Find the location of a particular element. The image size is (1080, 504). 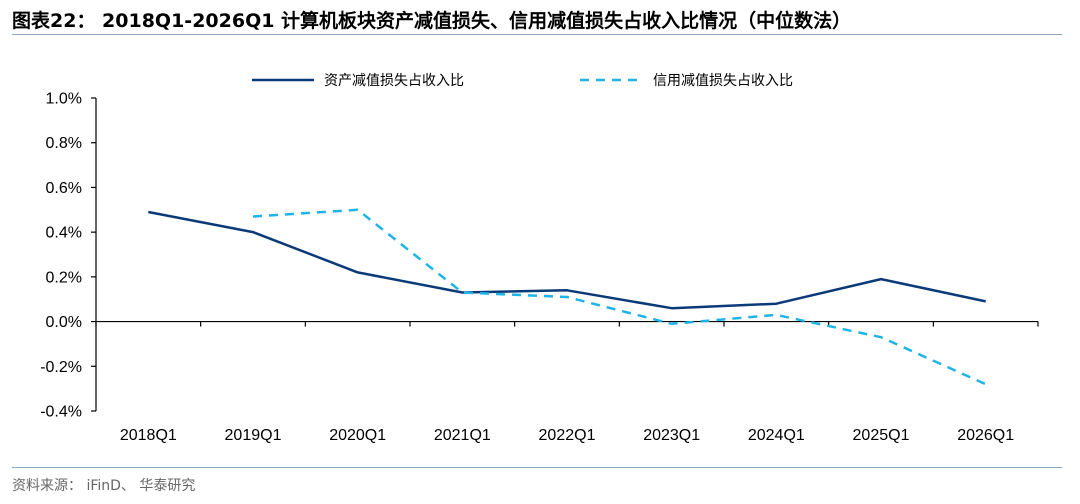

x-tick-label: 2026Q1 is located at coordinates (985, 435).